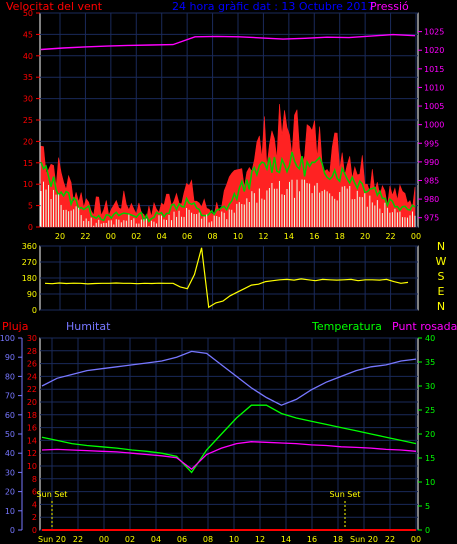  What do you see at coordinates (10, 376) in the screenshot?
I see `humidity-tick-label: 80` at bounding box center [10, 376].